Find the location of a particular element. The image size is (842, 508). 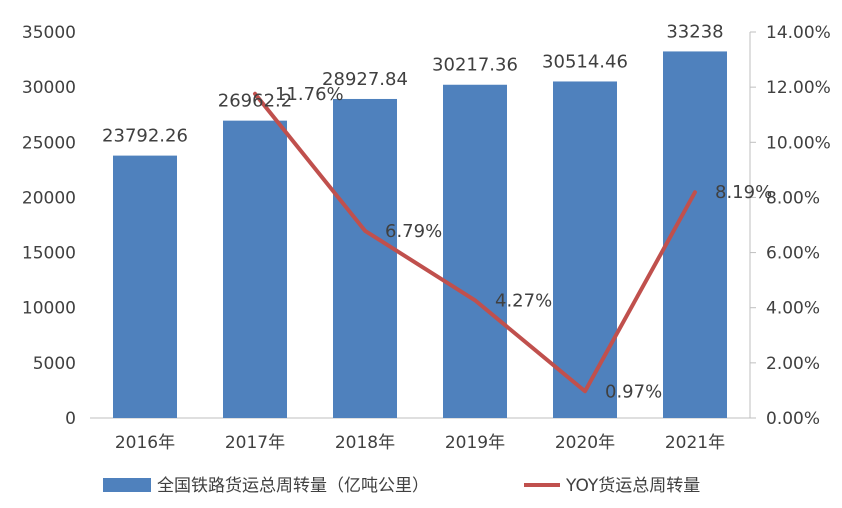

line-data-label: 11.76% is located at coordinates (309, 94).